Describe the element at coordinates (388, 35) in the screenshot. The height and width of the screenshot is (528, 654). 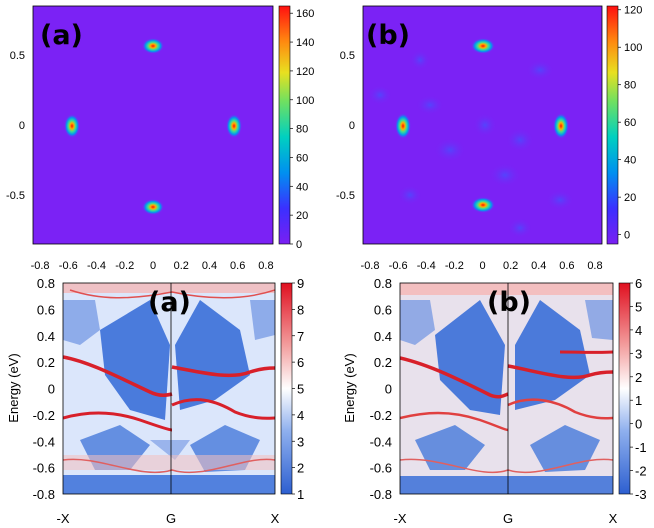
I see `map-b-panel-label: (b)` at that location.